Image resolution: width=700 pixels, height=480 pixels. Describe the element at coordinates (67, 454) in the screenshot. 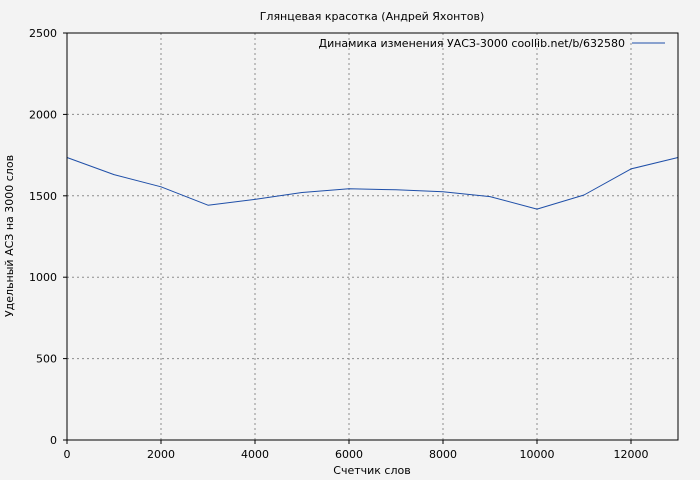

I see `x-tick-label: 0` at that location.